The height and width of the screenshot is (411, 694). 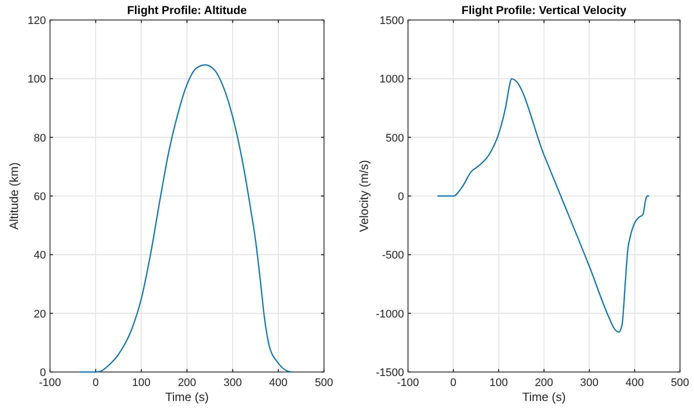 I want to click on y-tick-label: -1500, so click(x=390, y=373).